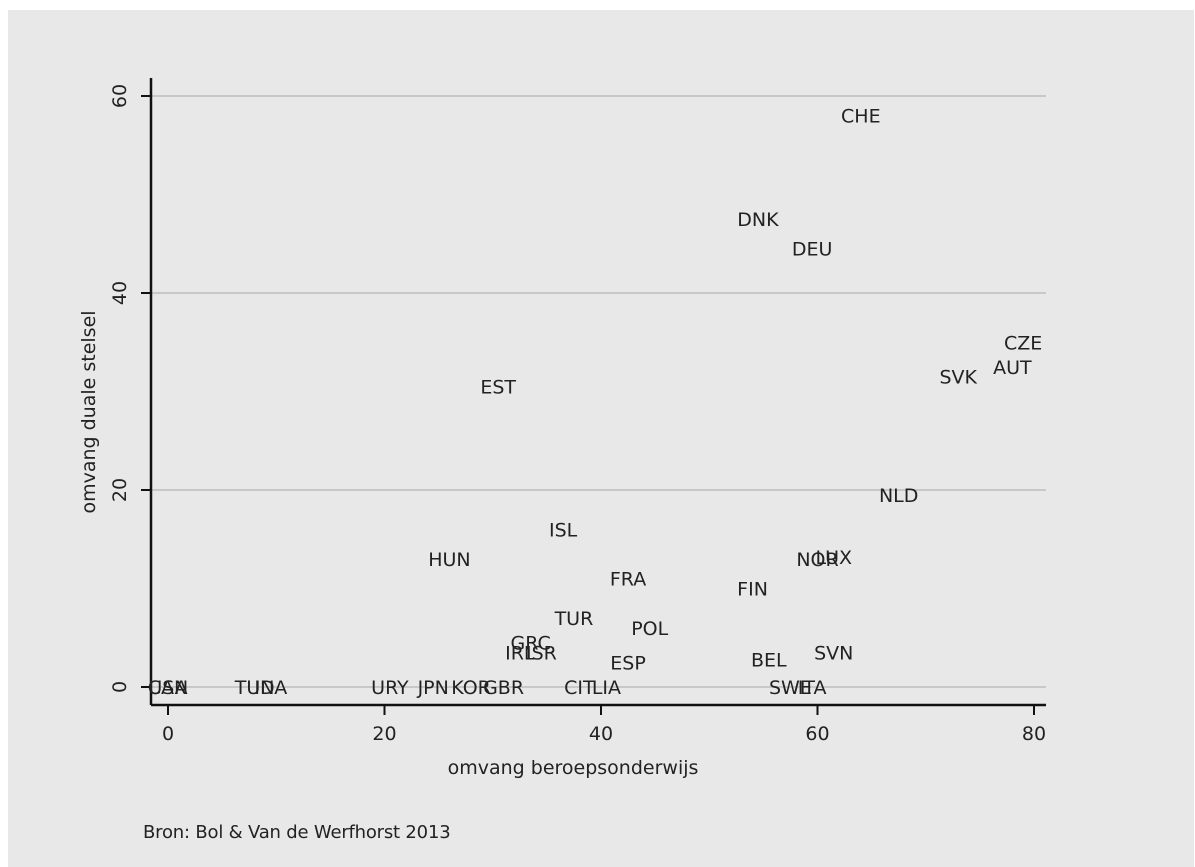 This screenshot has height=867, width=1195. What do you see at coordinates (812, 250) in the screenshot?
I see `point-label-deu: DEU` at bounding box center [812, 250].